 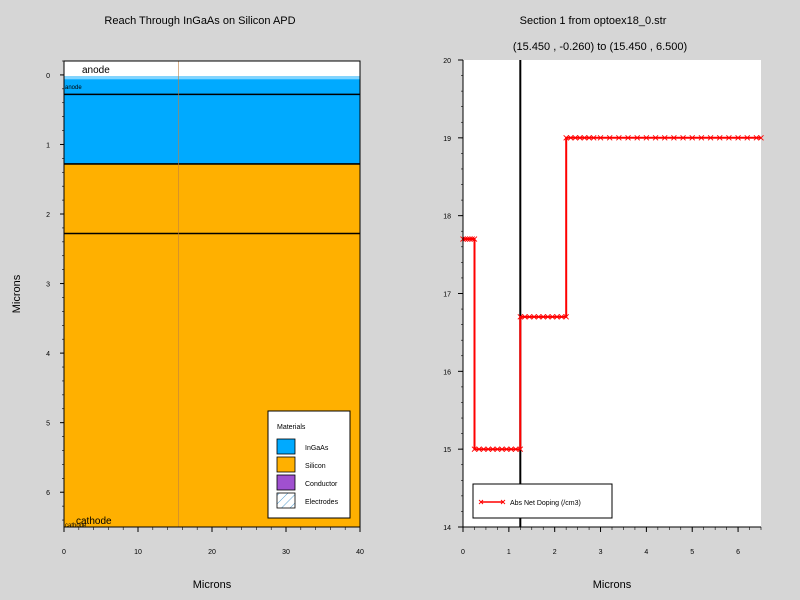 I want to click on anode-contact-strip, so click(x=212, y=78).